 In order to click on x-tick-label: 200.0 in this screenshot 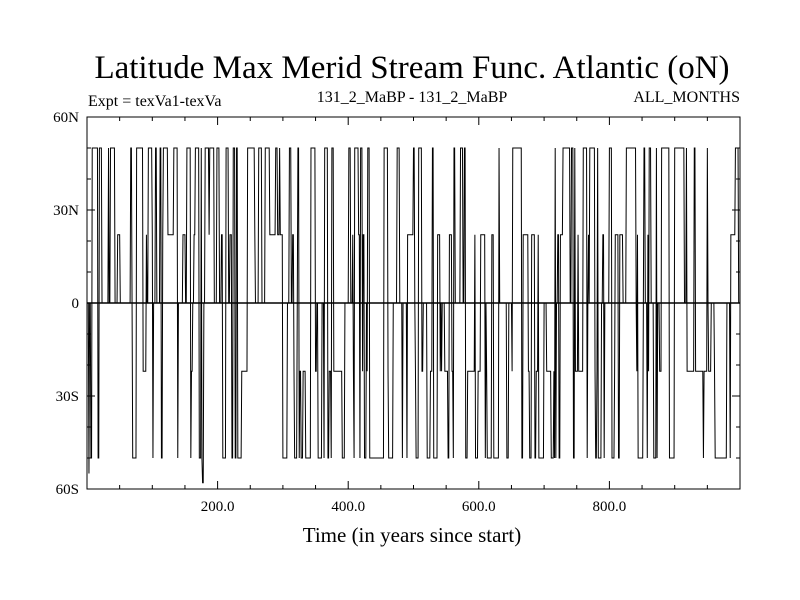, I will do `click(218, 507)`.